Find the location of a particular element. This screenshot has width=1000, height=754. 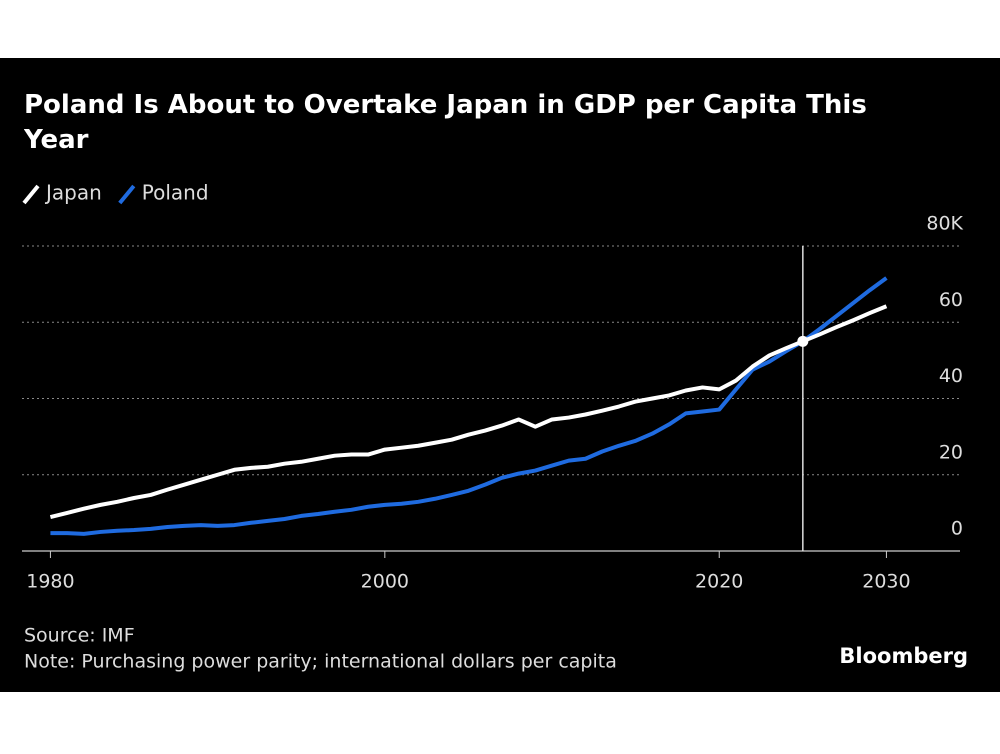

legend-label: Poland is located at coordinates (175, 193).